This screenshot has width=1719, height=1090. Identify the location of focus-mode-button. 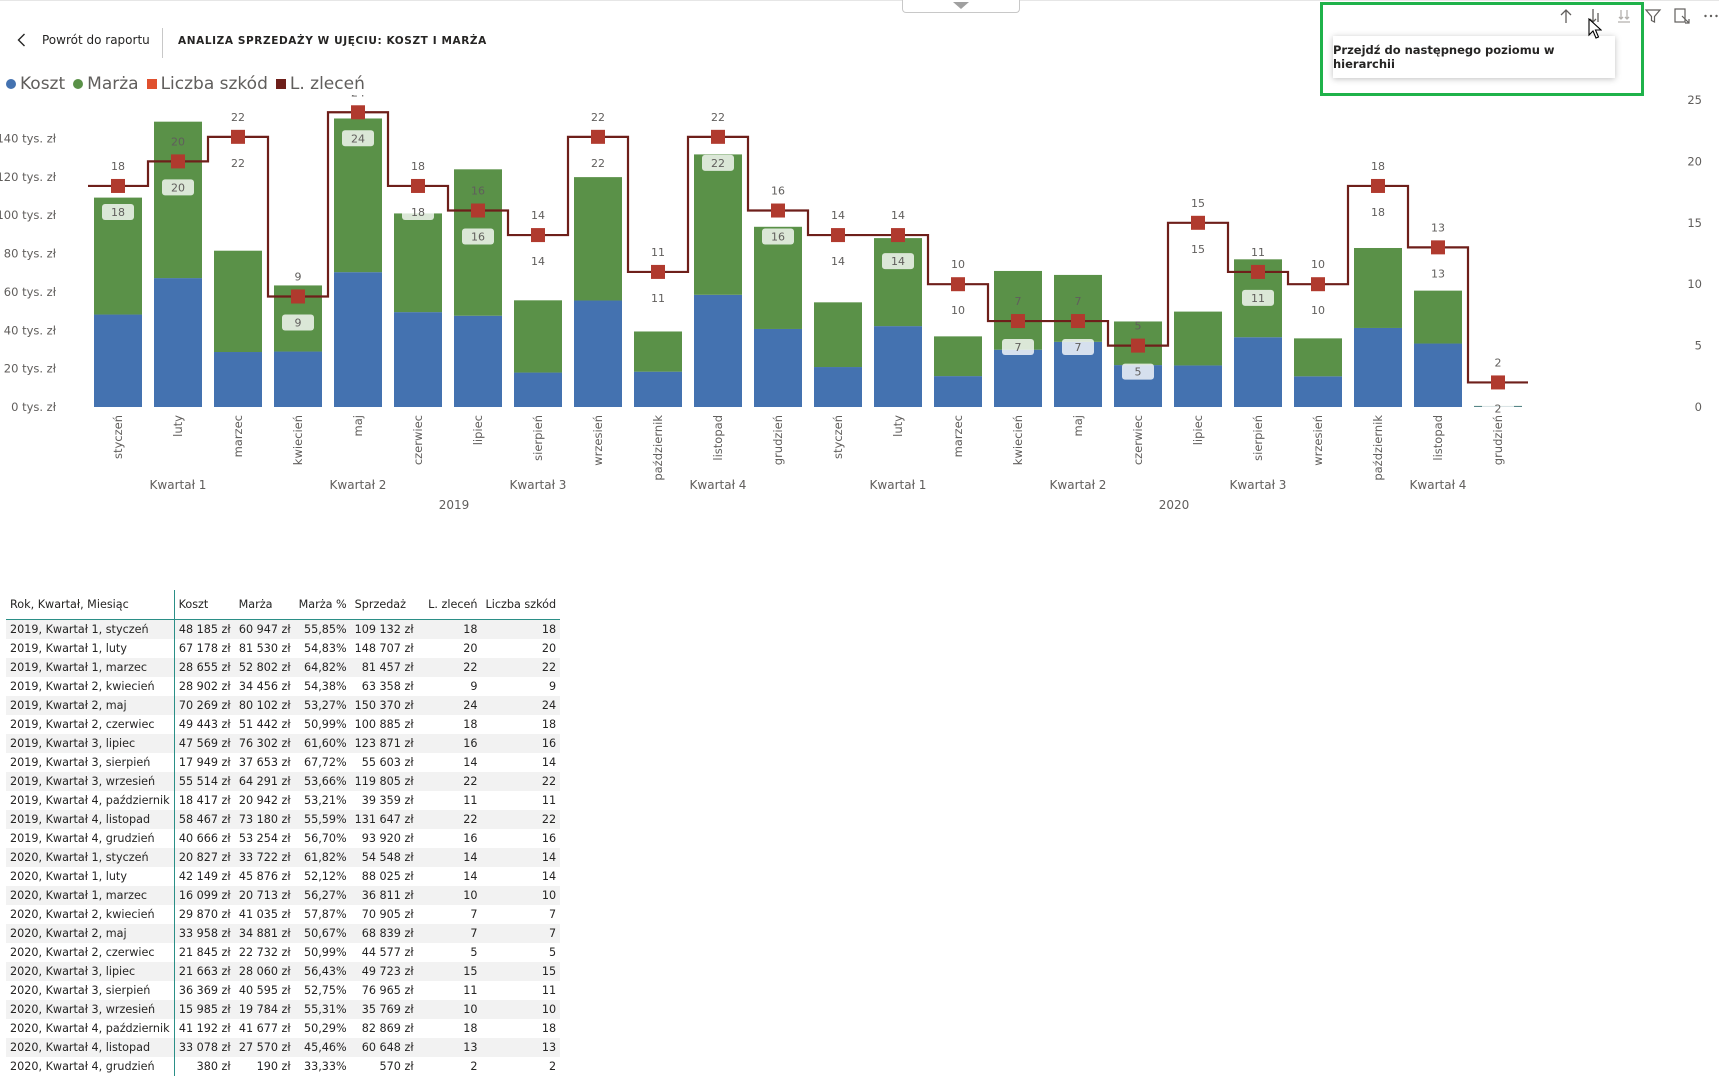
(1682, 16).